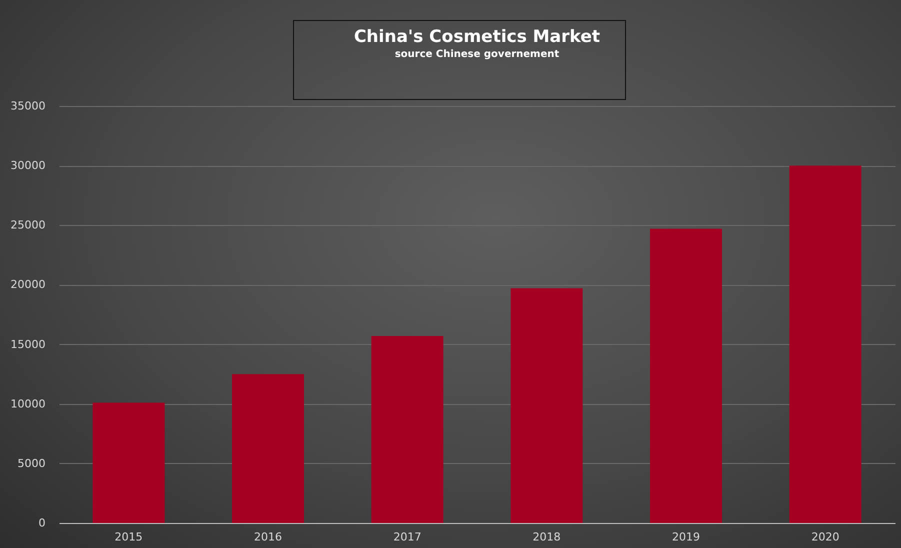 The image size is (901, 548). I want to click on y-tick-label: 35000, so click(28, 106).